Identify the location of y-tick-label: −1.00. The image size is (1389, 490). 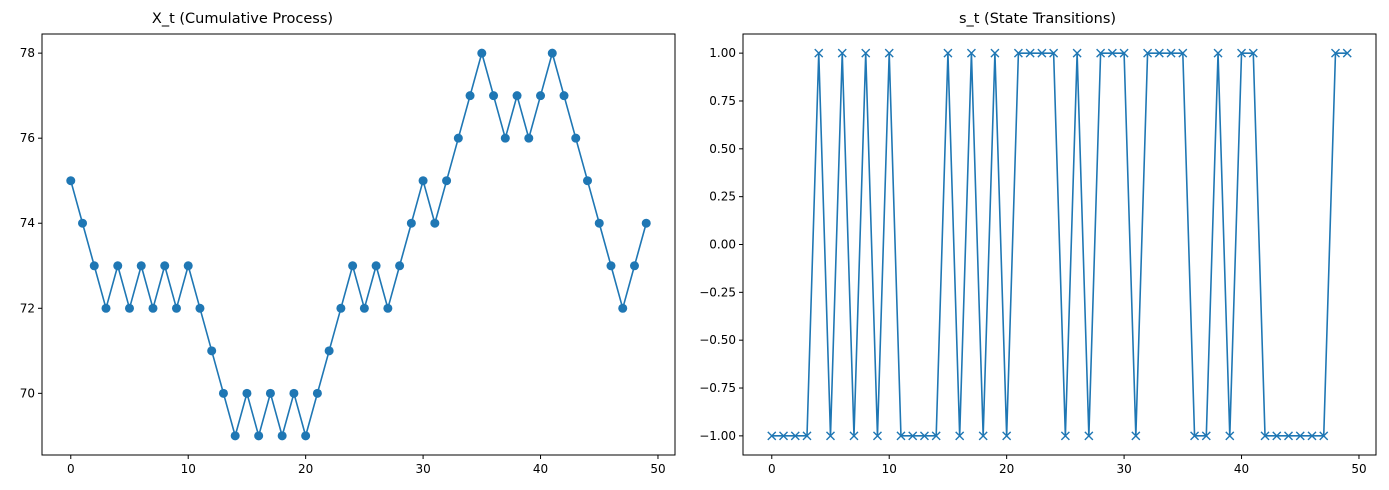
(717, 436).